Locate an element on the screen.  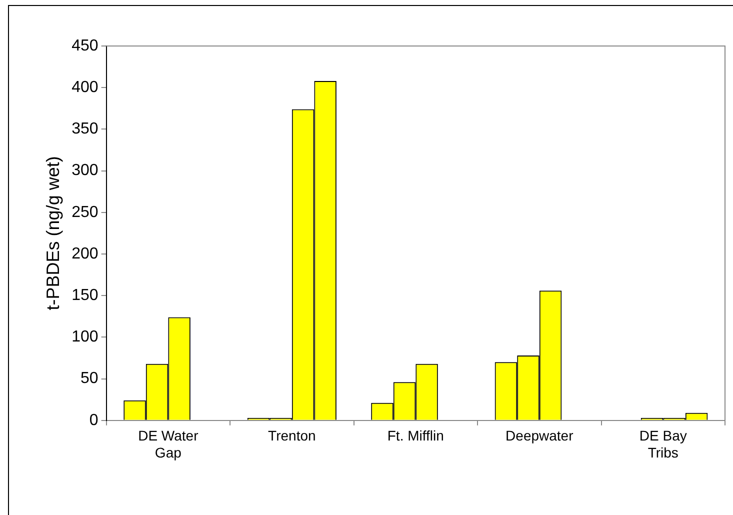
y-tick-label: 300 is located at coordinates (85, 171).